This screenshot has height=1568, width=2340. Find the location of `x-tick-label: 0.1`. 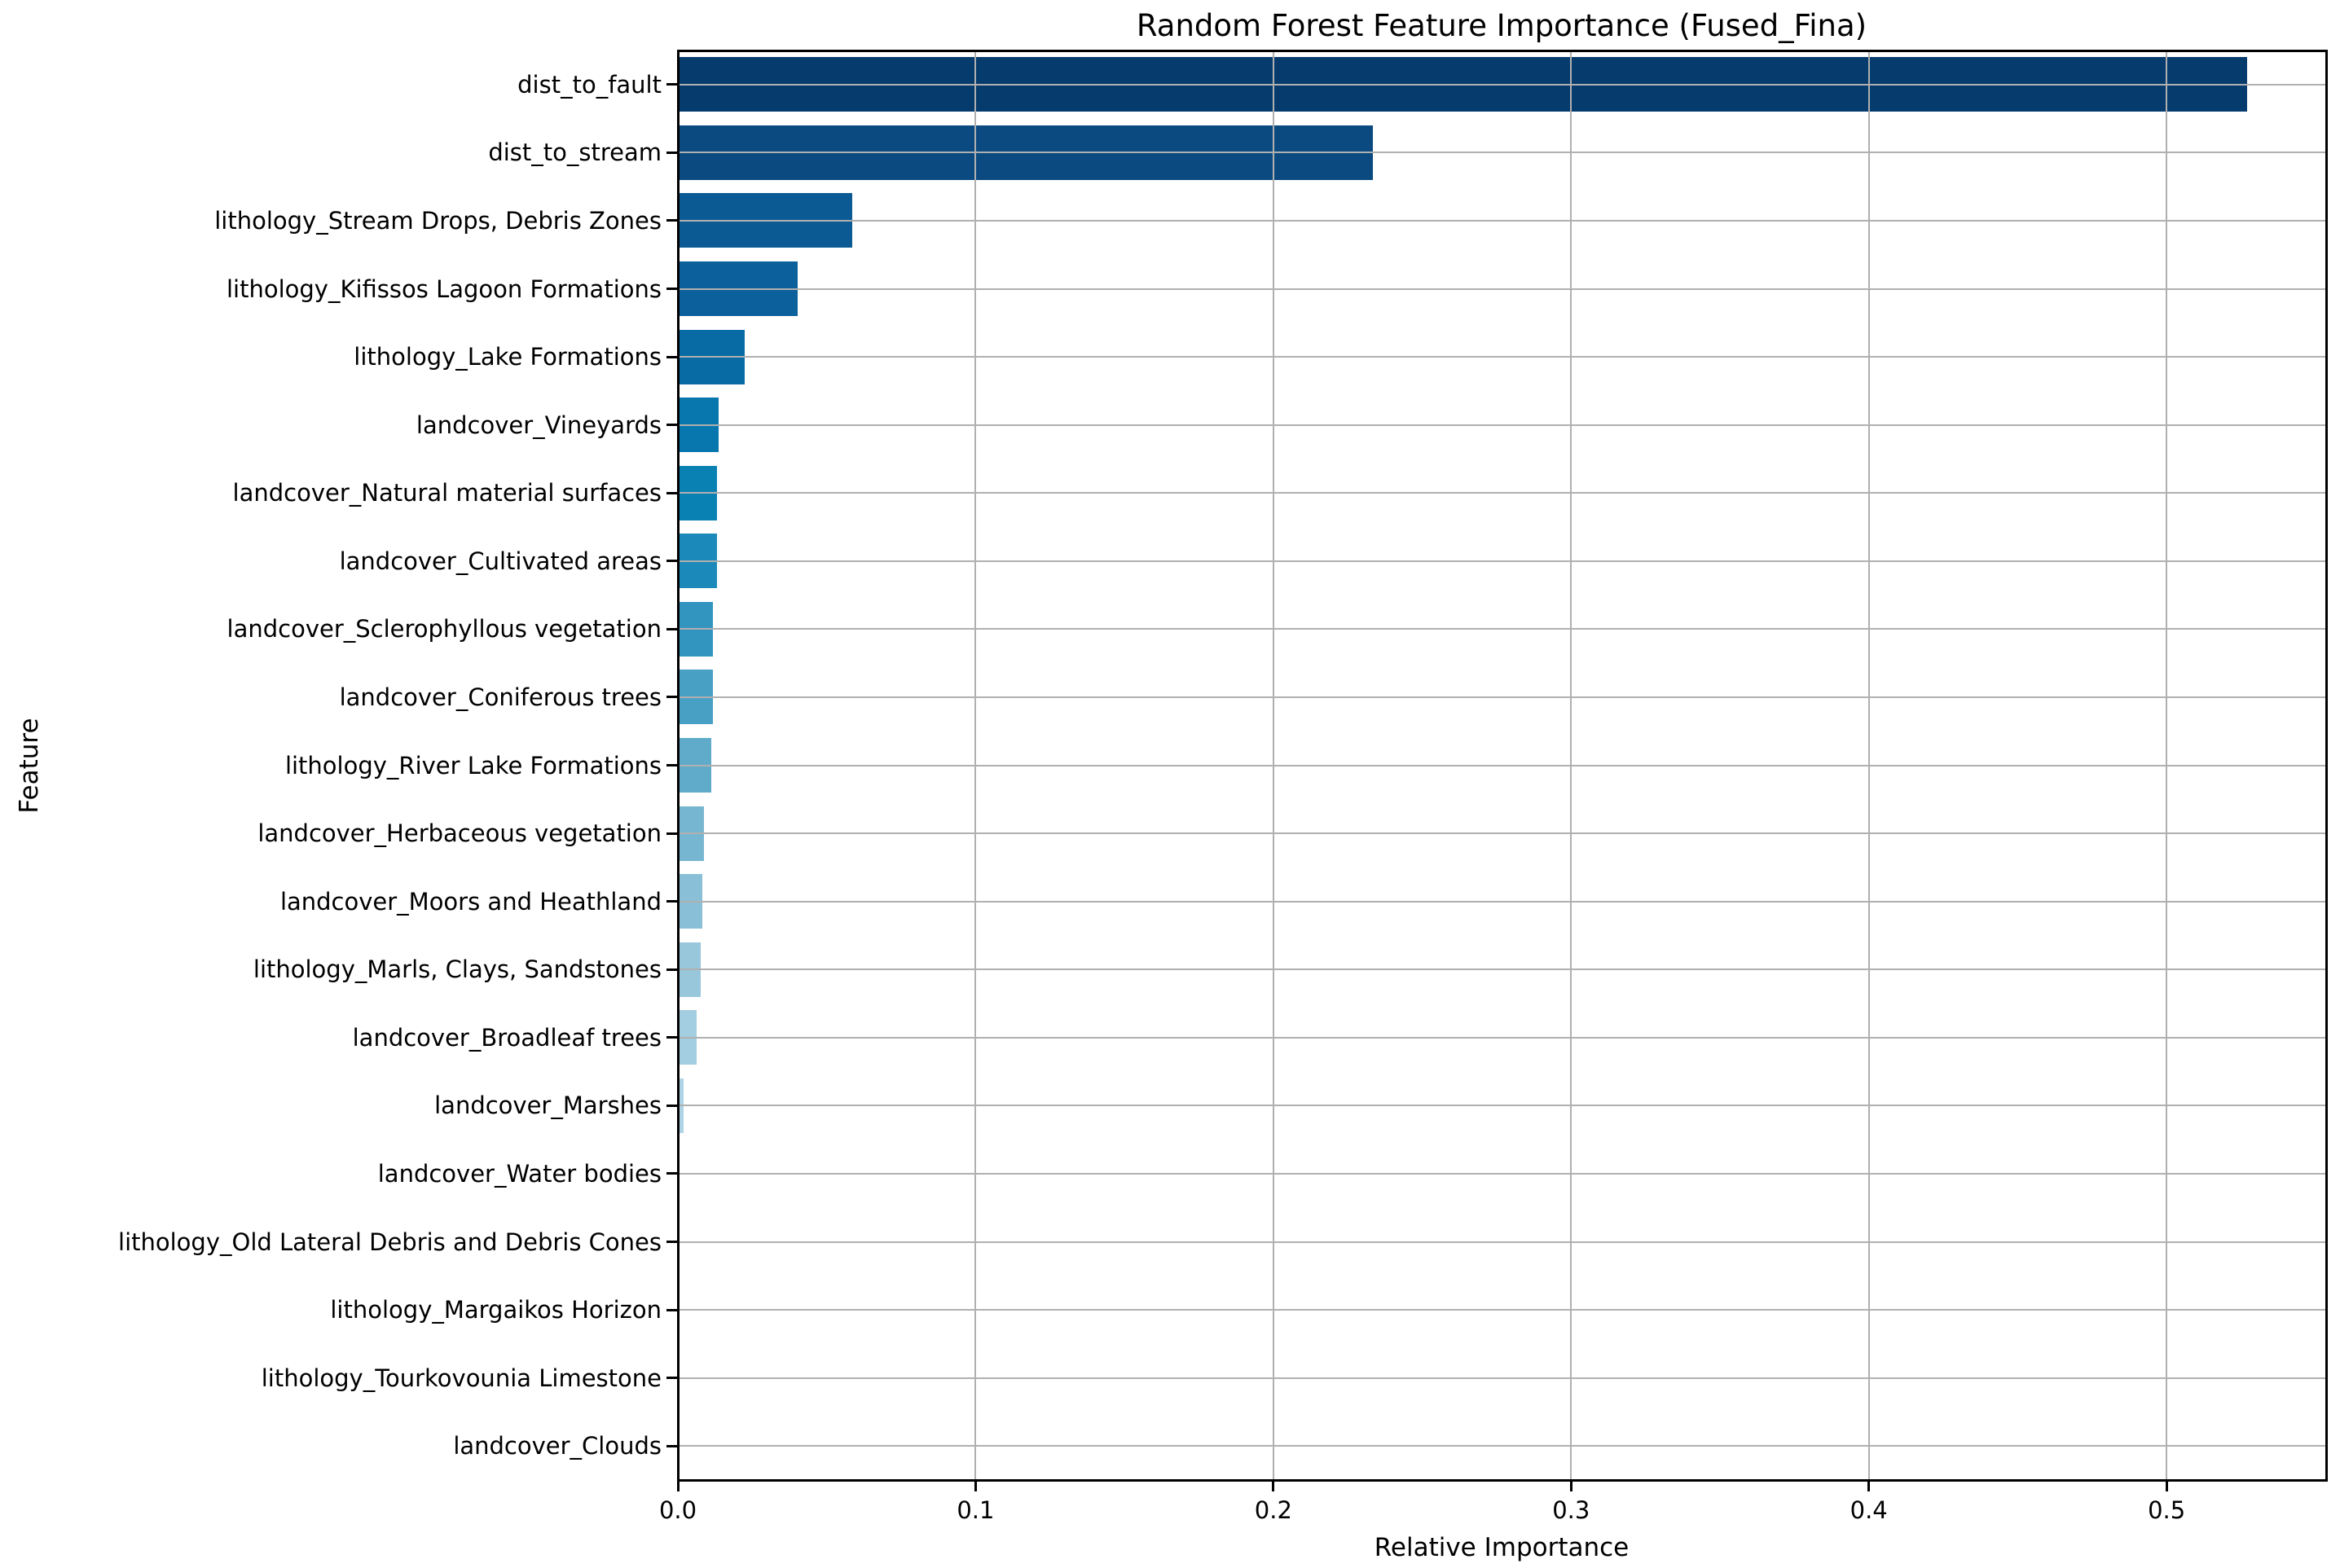

x-tick-label: 0.1 is located at coordinates (976, 1510).